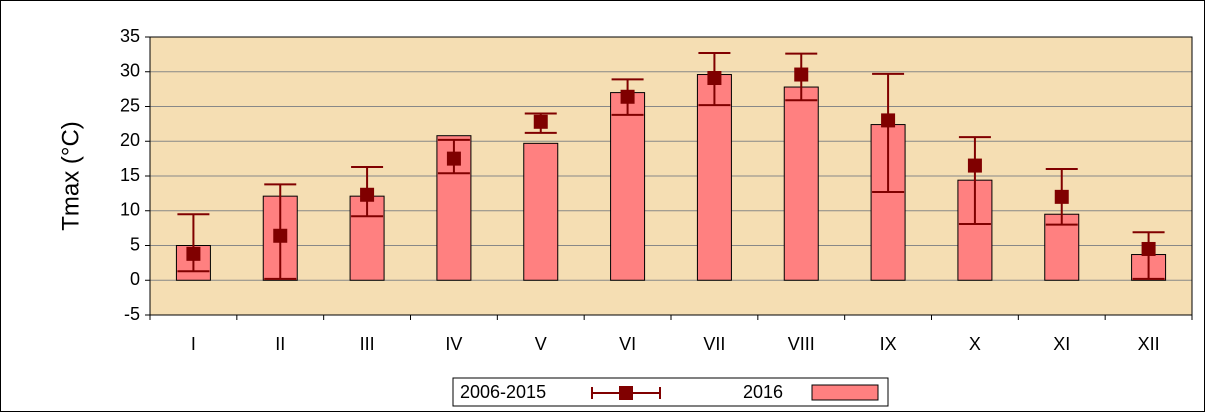  I want to click on legend-label: 2016, so click(763, 392).